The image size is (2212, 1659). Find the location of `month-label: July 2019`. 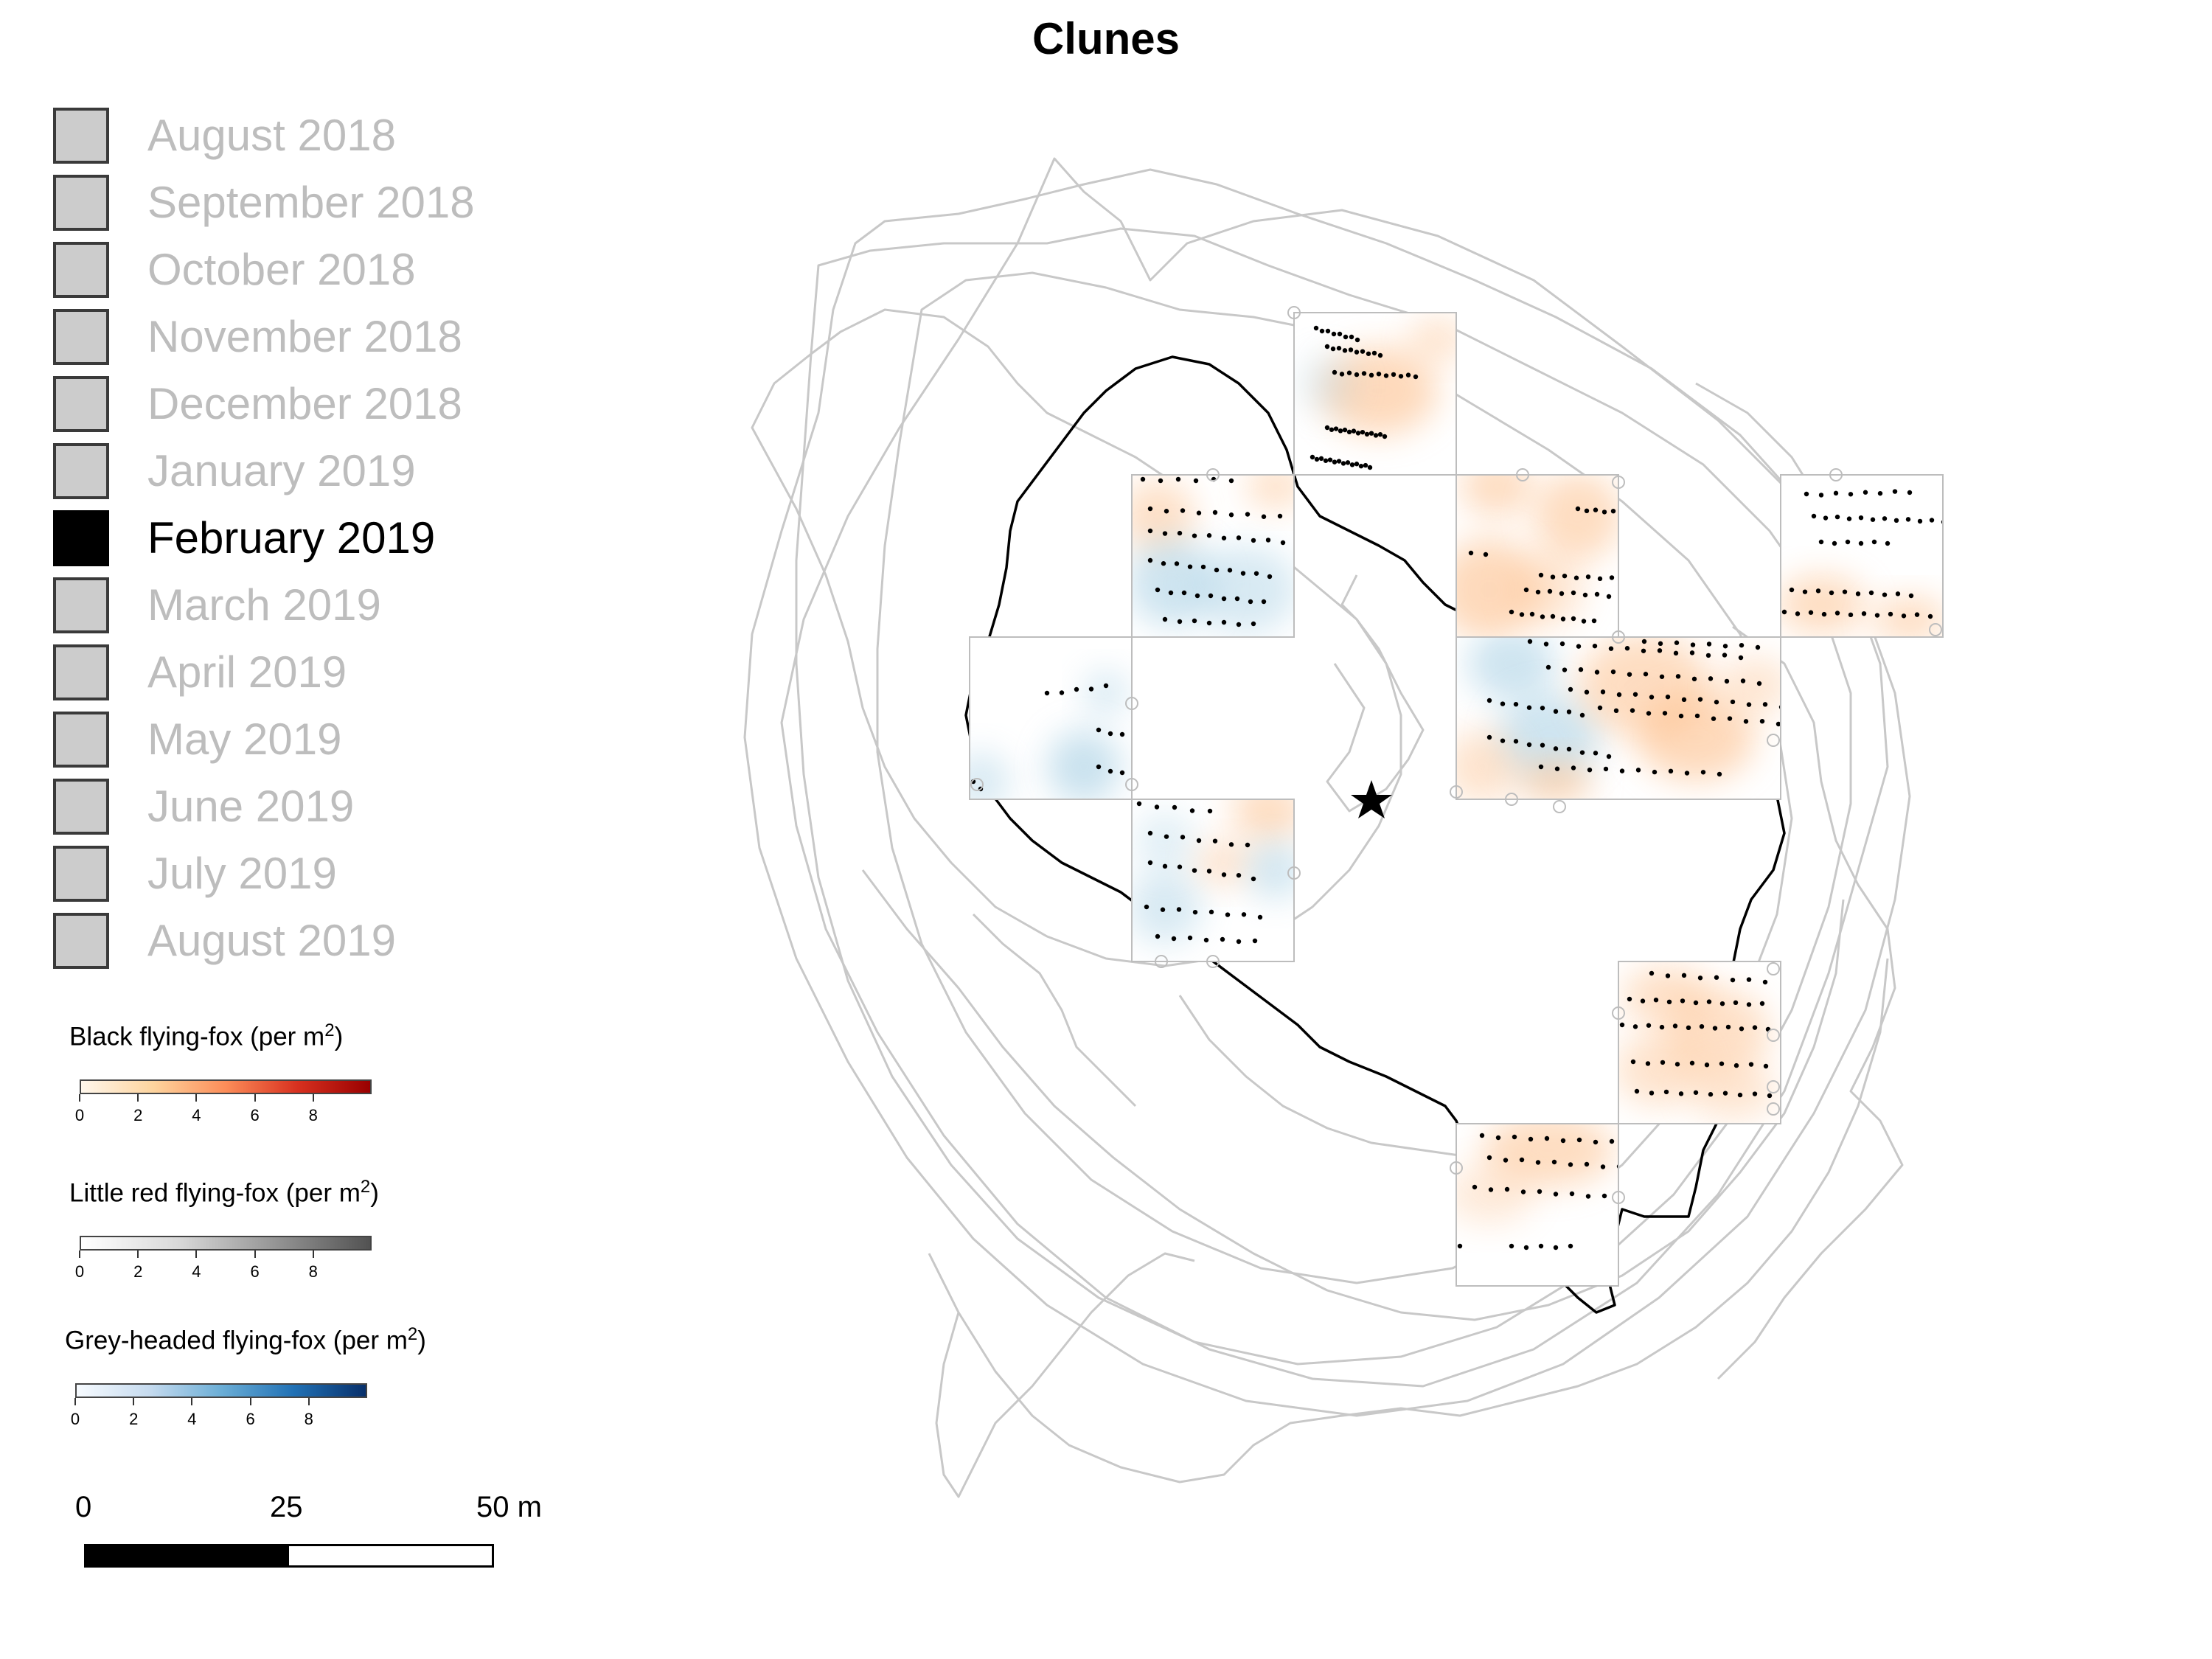

month-label: July 2019 is located at coordinates (242, 873).